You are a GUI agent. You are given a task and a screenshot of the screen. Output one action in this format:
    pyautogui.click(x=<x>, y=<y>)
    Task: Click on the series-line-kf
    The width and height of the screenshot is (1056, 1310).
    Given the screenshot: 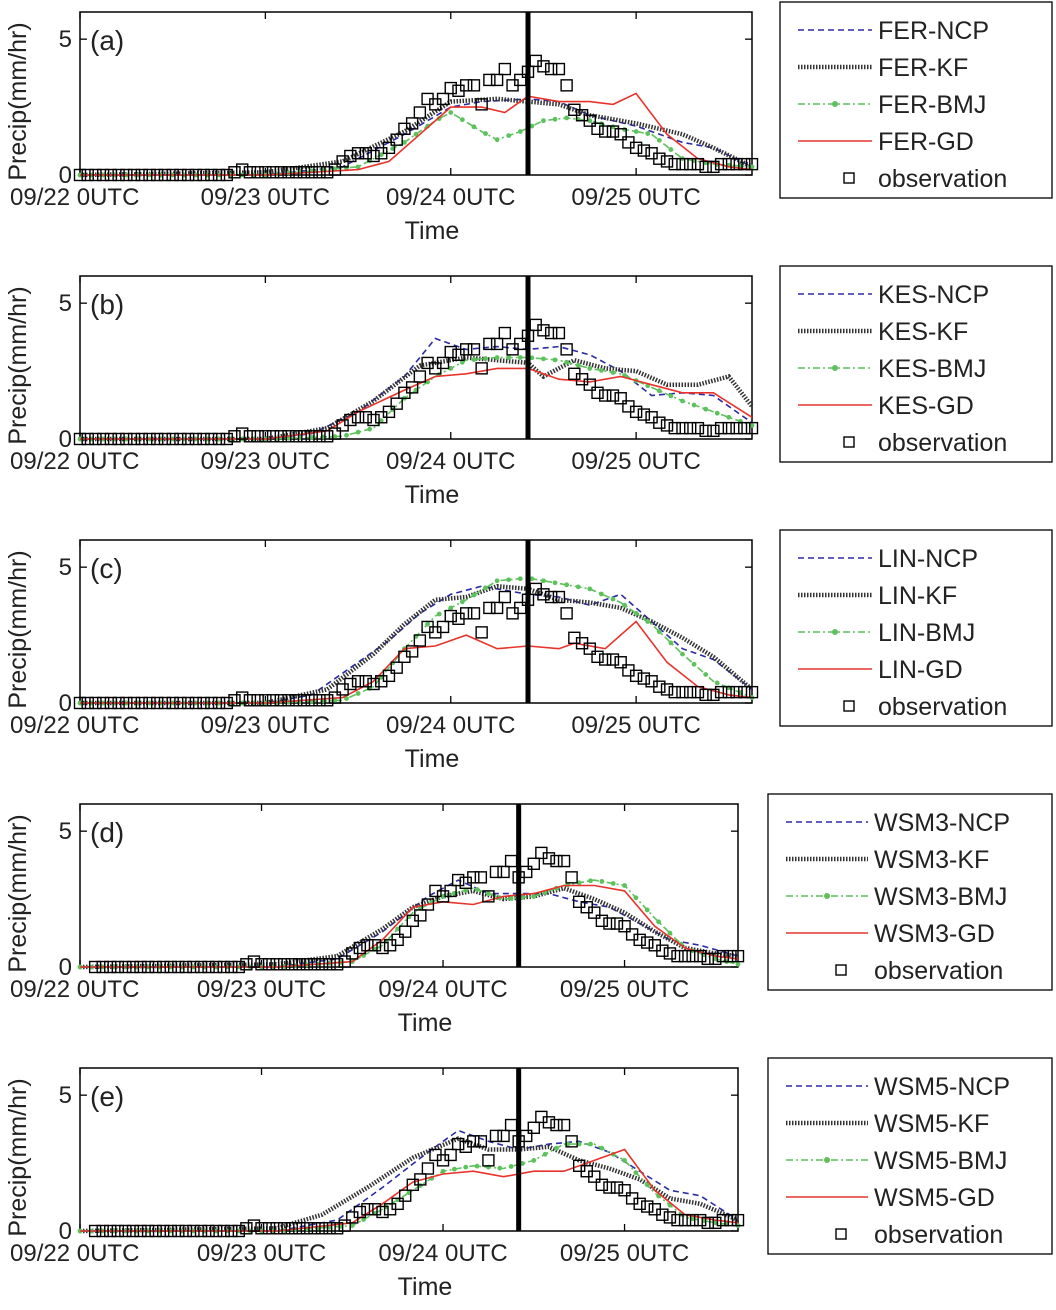 What is the action you would take?
    pyautogui.click(x=417, y=644)
    